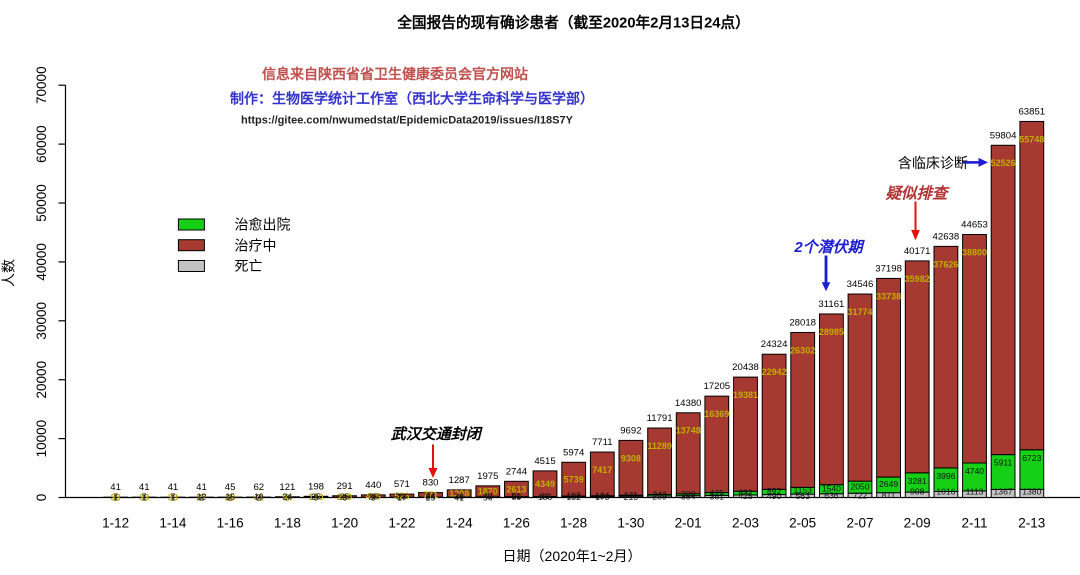  I want to click on svg-text: 37626, so click(945, 264).